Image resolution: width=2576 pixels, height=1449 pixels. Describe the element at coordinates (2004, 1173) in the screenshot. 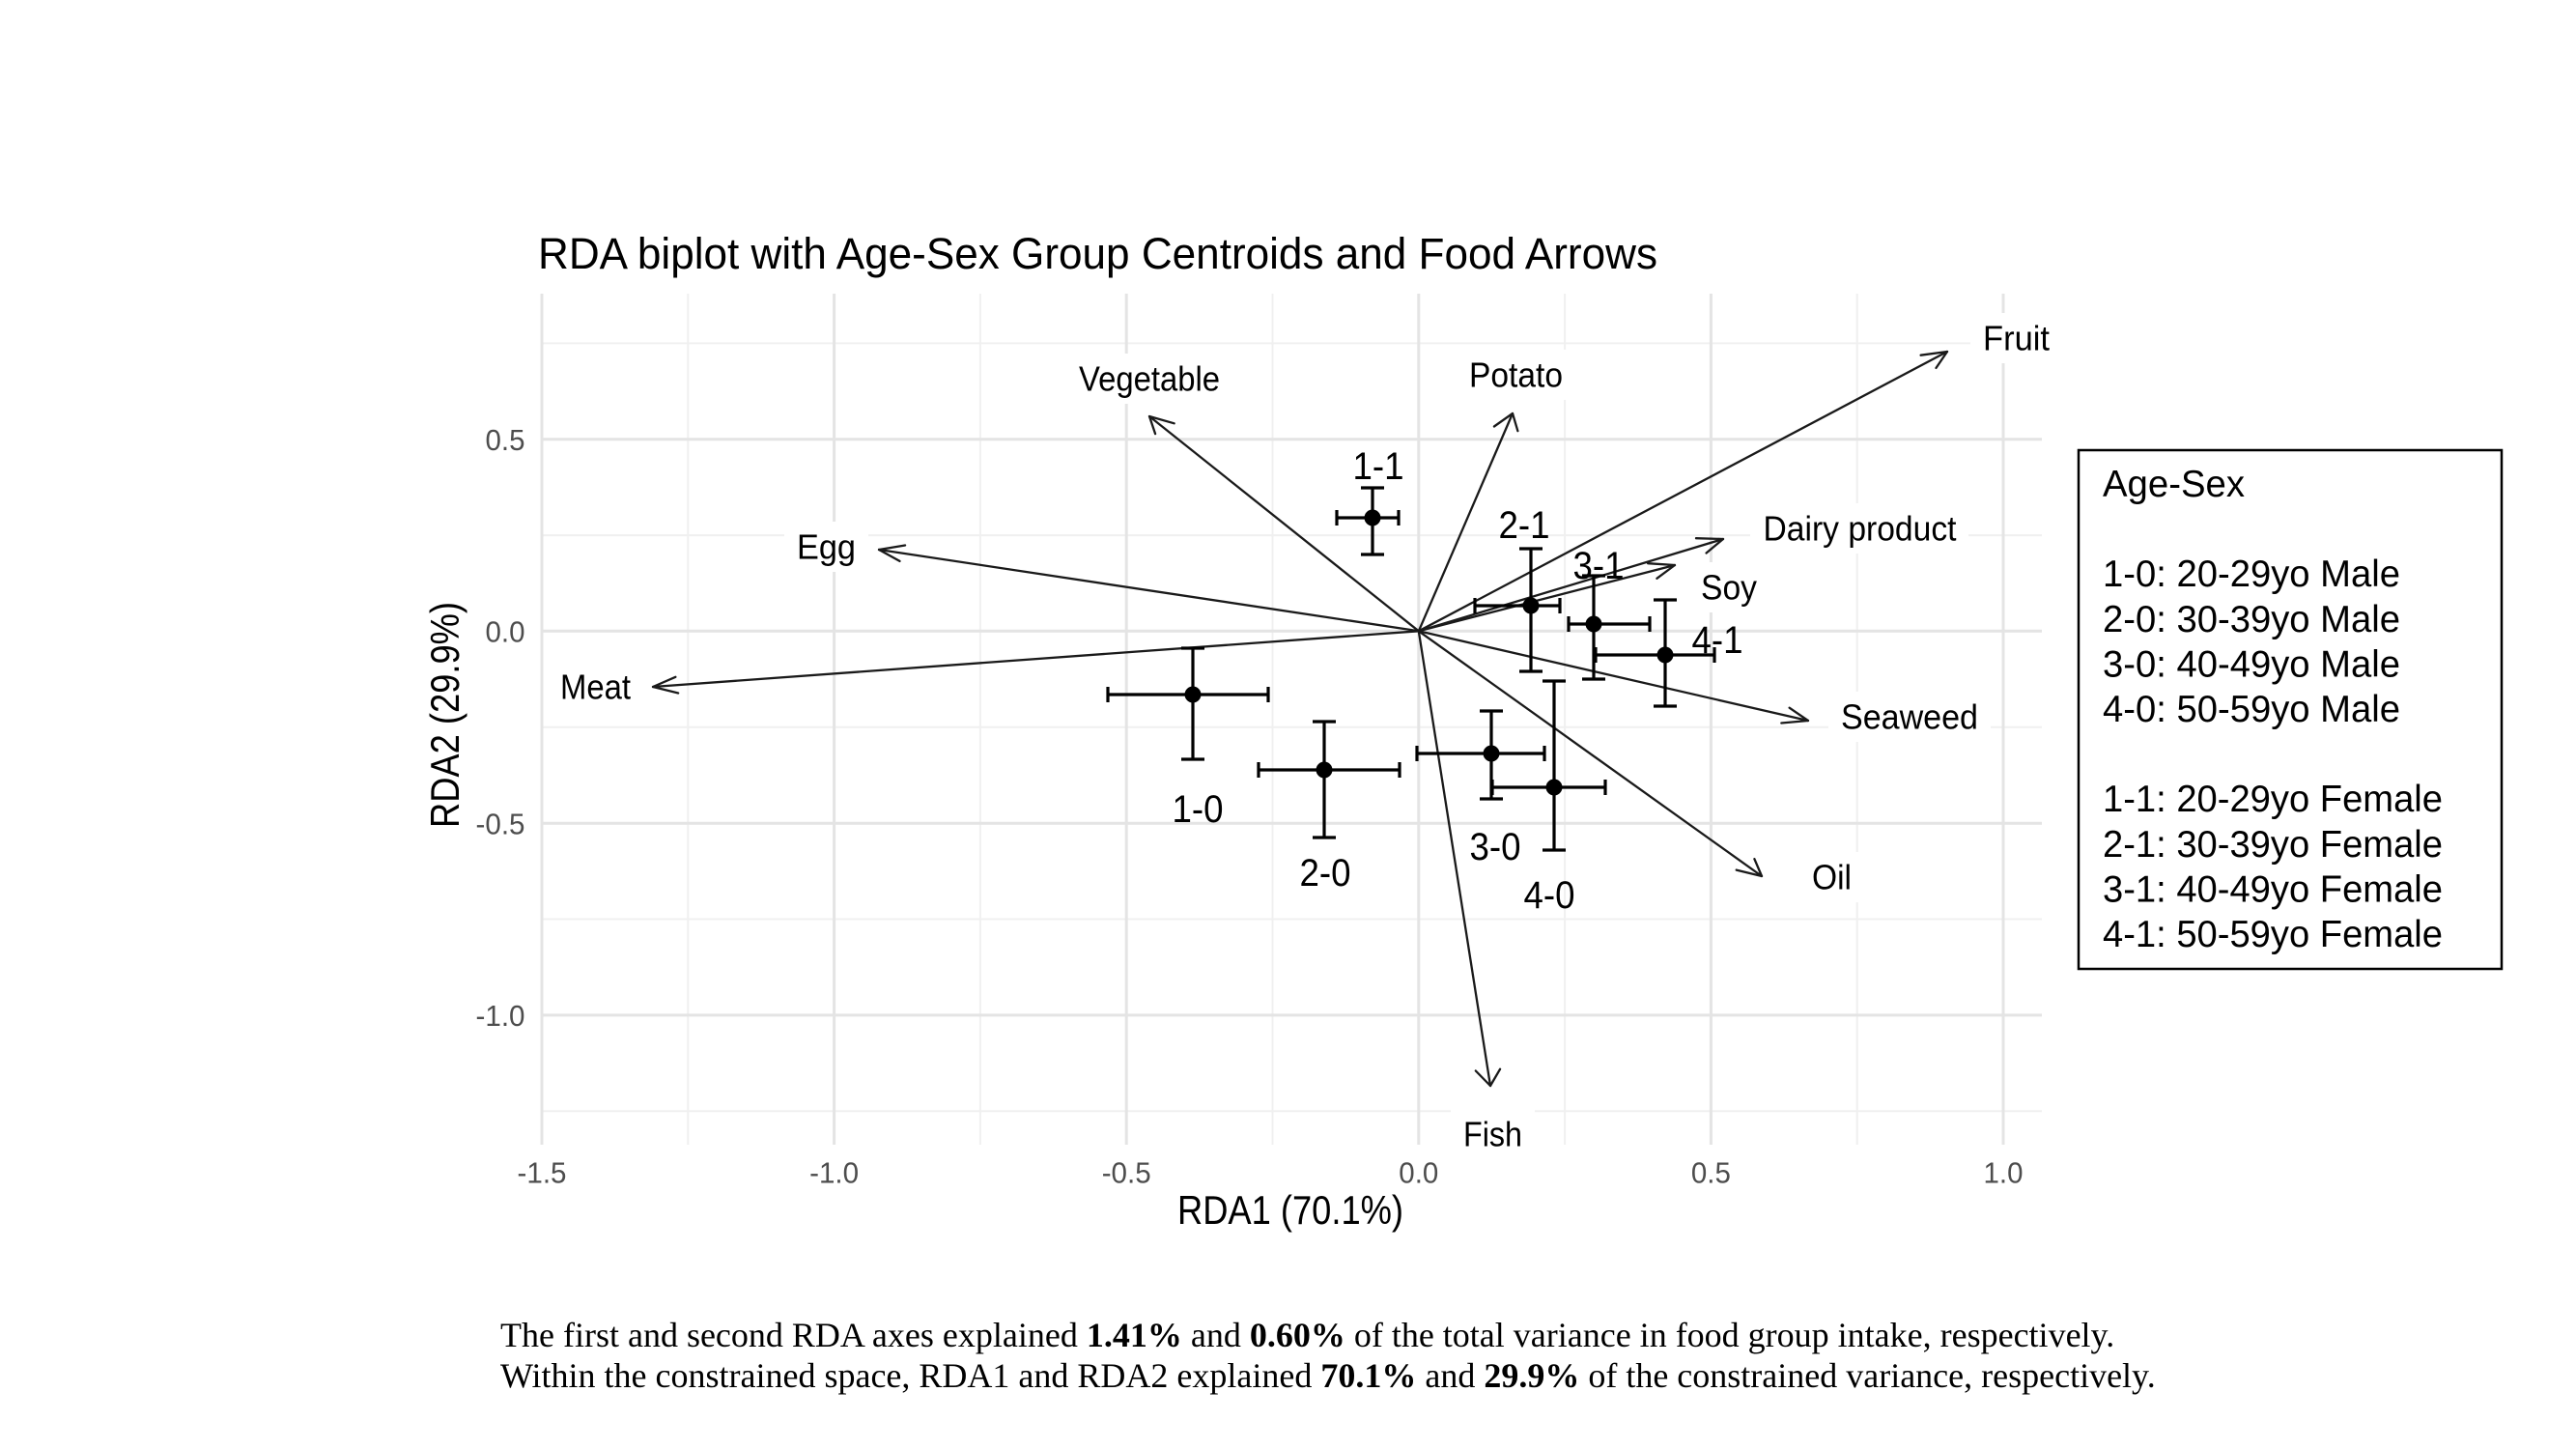

I see `svg-text: 1.0` at that location.